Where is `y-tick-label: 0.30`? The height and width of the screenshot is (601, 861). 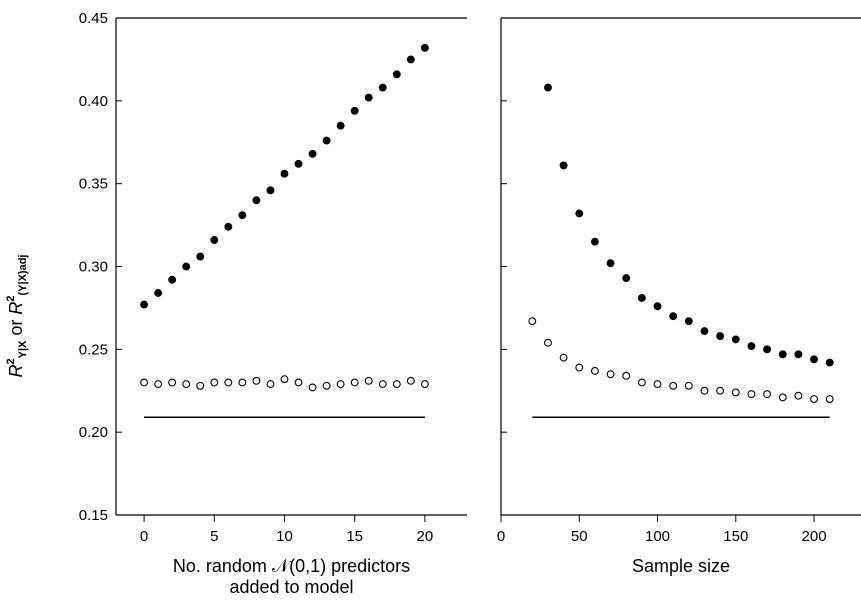
y-tick-label: 0.30 is located at coordinates (93, 267).